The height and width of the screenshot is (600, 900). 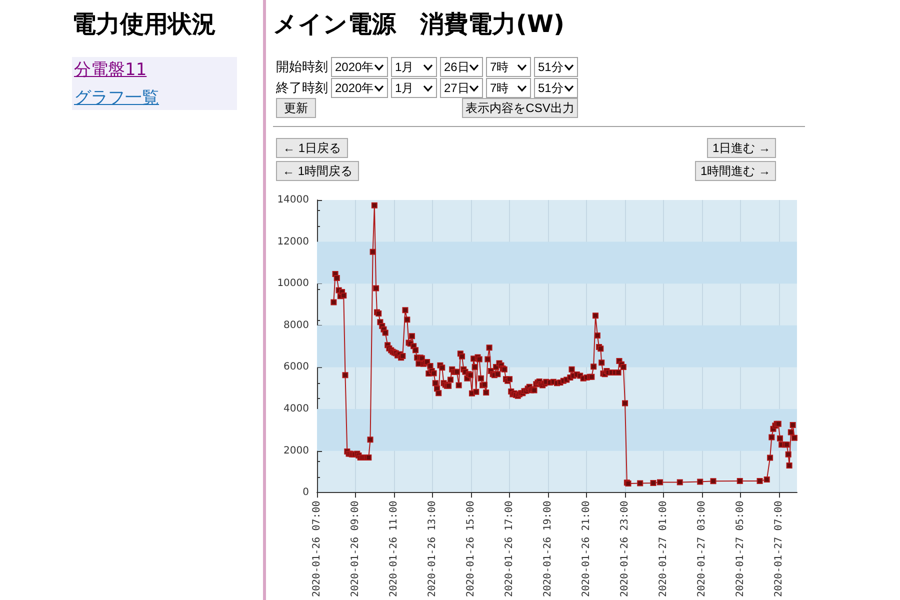 What do you see at coordinates (586, 548) in the screenshot?
I see `x-tick-label: 2020-01-26 21:00` at bounding box center [586, 548].